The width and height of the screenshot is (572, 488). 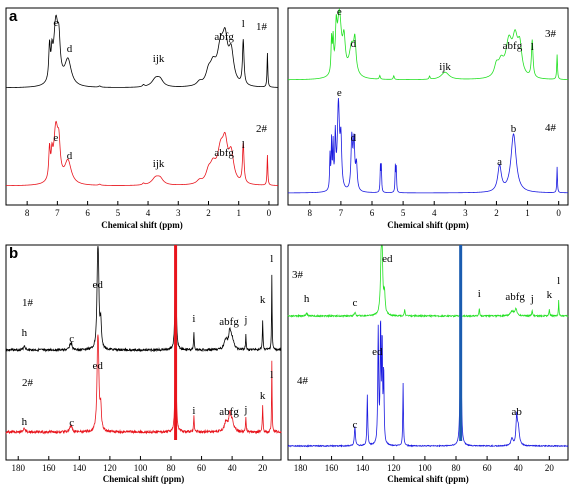 I want to click on peak-label-a: a, so click(x=499, y=162).